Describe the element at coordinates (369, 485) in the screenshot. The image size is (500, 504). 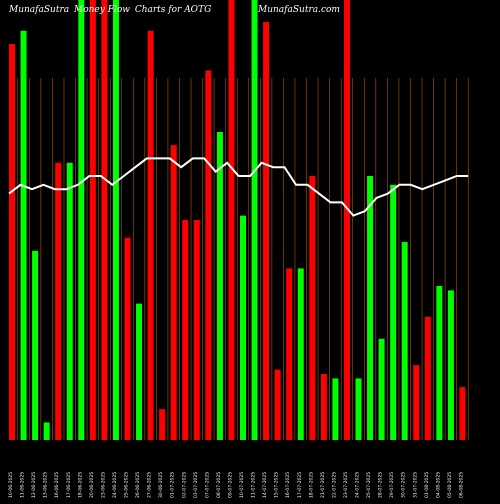
I see `x-tick-label: 25-07-2025` at that location.